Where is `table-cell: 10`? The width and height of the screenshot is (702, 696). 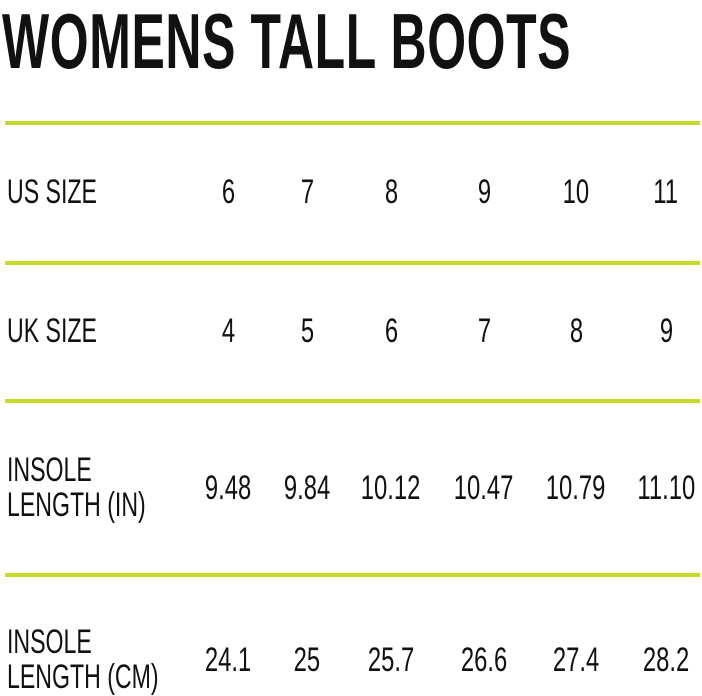
table-cell: 10 is located at coordinates (576, 191).